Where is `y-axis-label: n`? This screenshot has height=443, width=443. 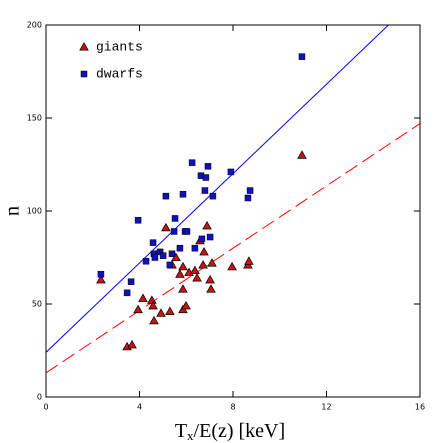
y-axis-label: n is located at coordinates (13, 211).